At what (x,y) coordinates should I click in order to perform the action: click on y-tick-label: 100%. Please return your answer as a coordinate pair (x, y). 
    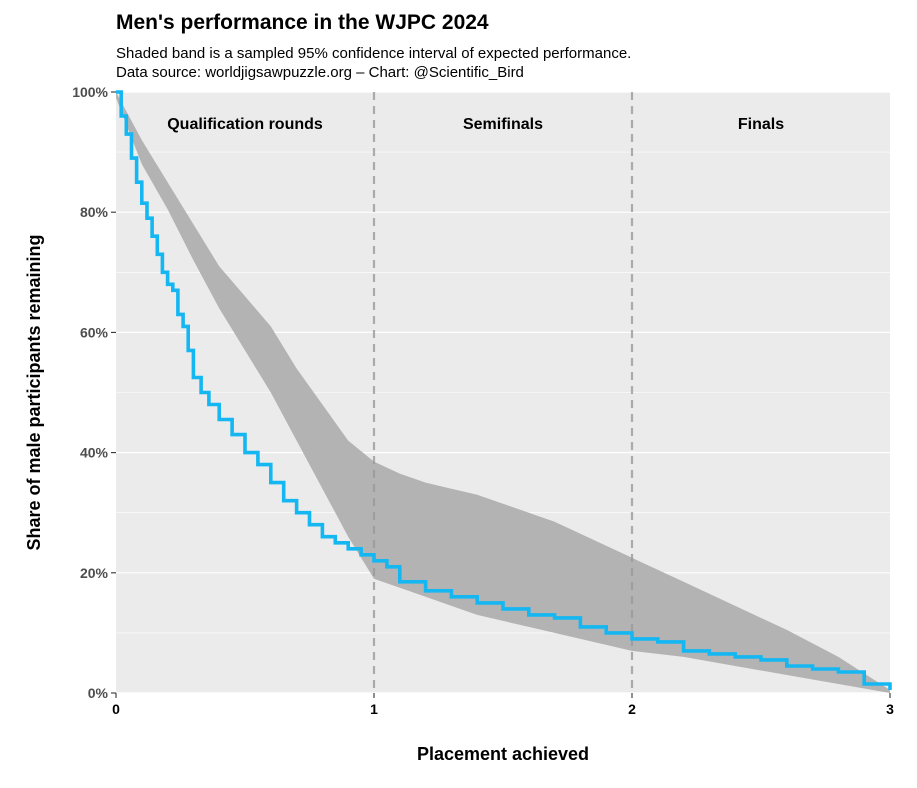
    Looking at the image, I should click on (90, 92).